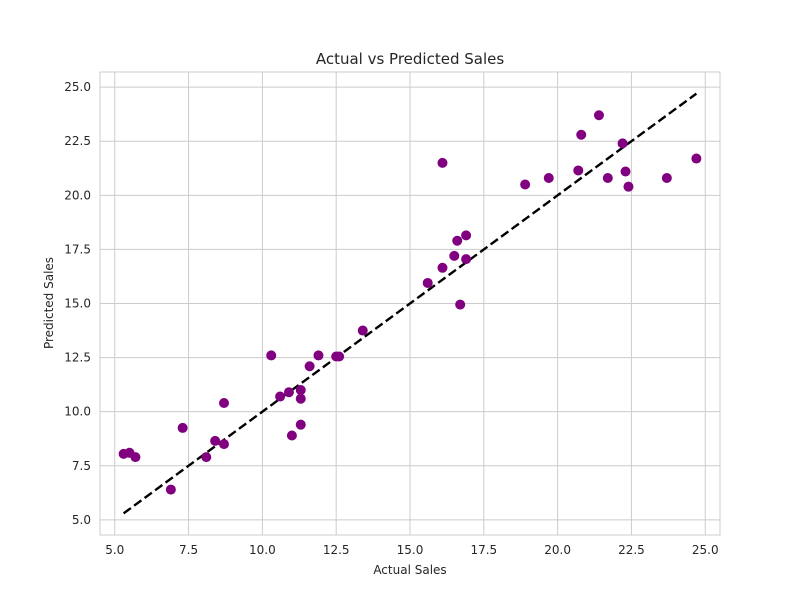 The height and width of the screenshot is (600, 800). Describe the element at coordinates (77, 195) in the screenshot. I see `y-tick-label: 20.0` at that location.